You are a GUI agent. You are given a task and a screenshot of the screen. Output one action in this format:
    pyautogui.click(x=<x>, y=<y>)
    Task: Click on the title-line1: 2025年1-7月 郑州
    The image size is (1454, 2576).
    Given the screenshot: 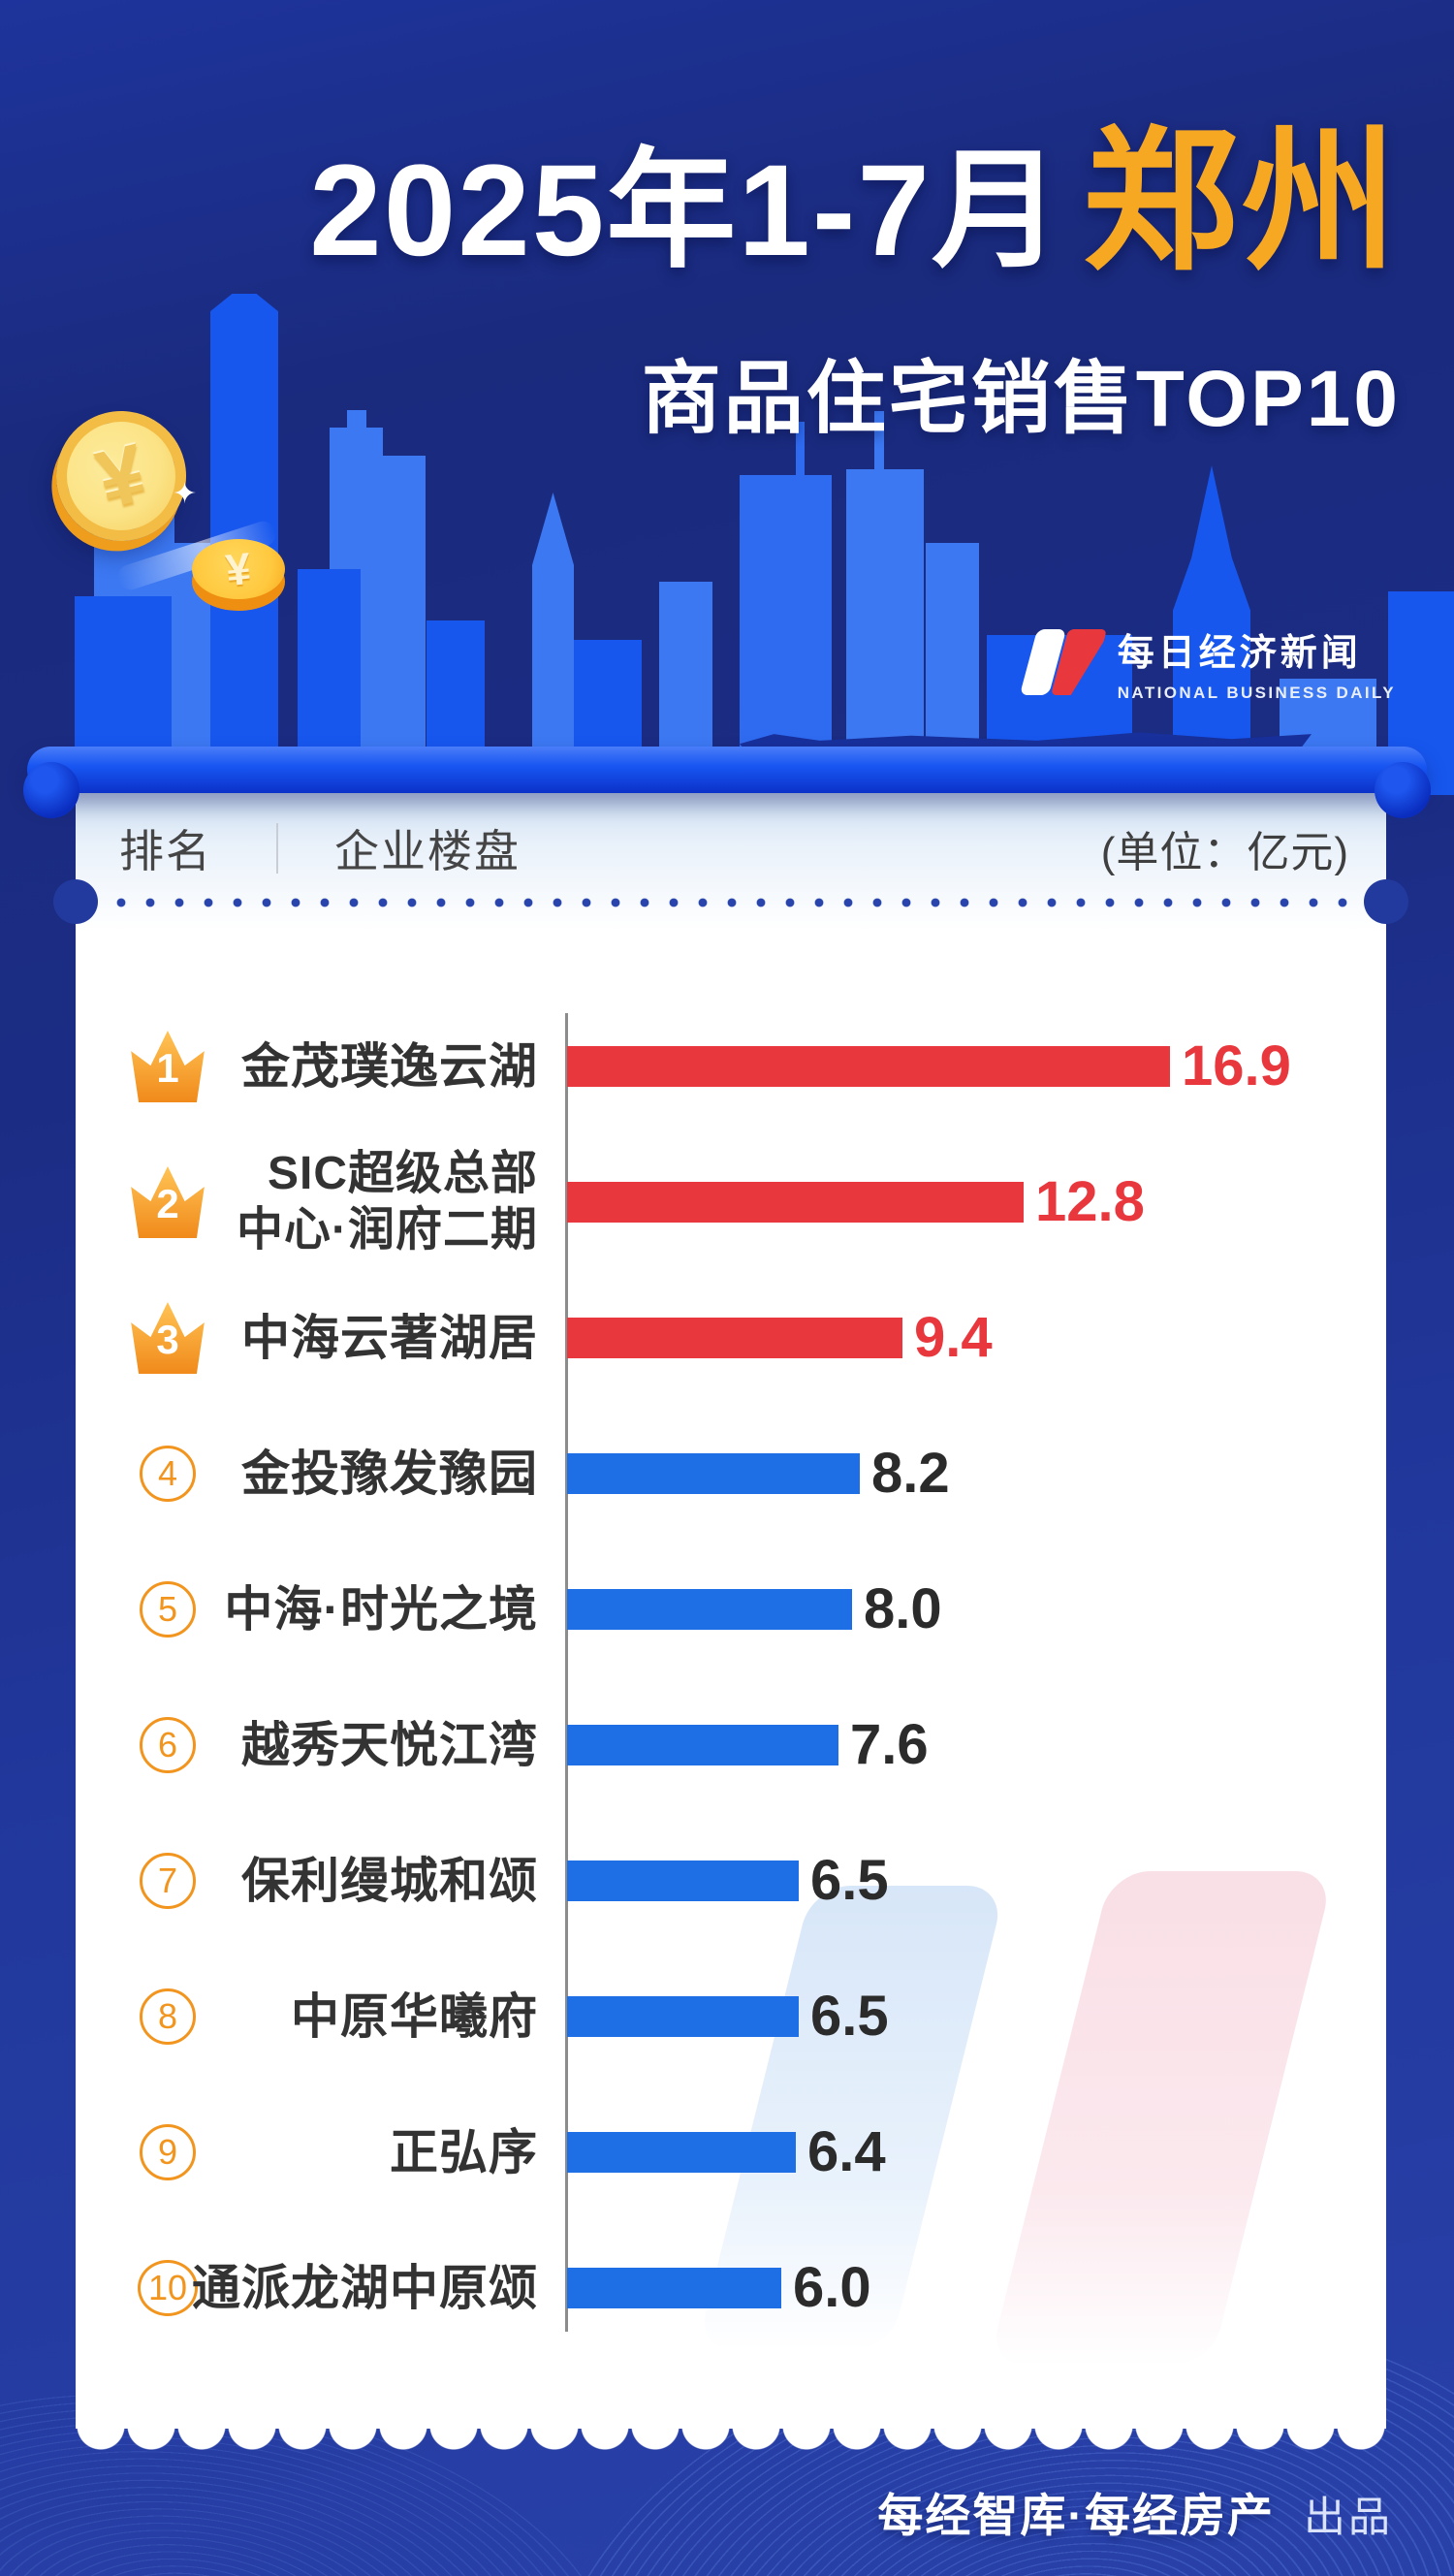 What is the action you would take?
    pyautogui.click(x=855, y=188)
    